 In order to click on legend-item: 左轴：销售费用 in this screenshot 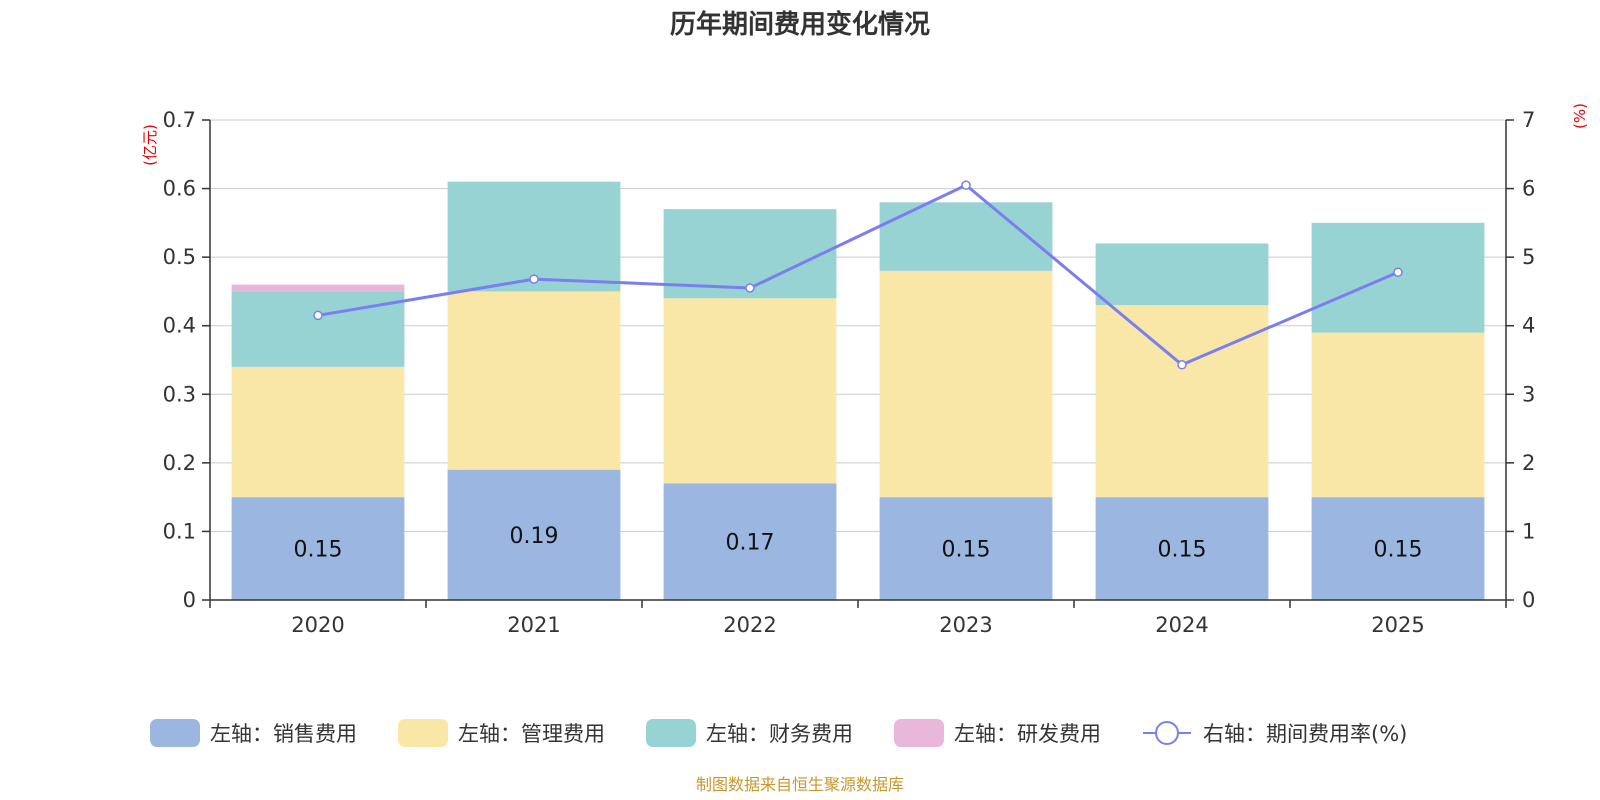, I will do `click(253, 733)`.